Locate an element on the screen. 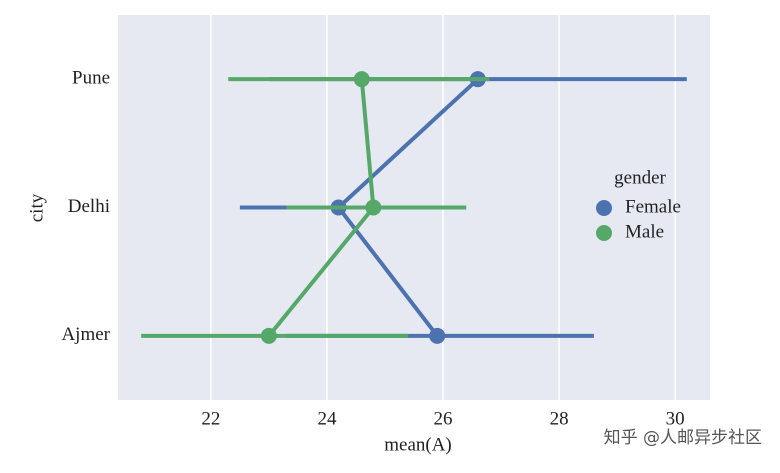 This screenshot has height=473, width=780. x-tick-label: 24 is located at coordinates (327, 418).